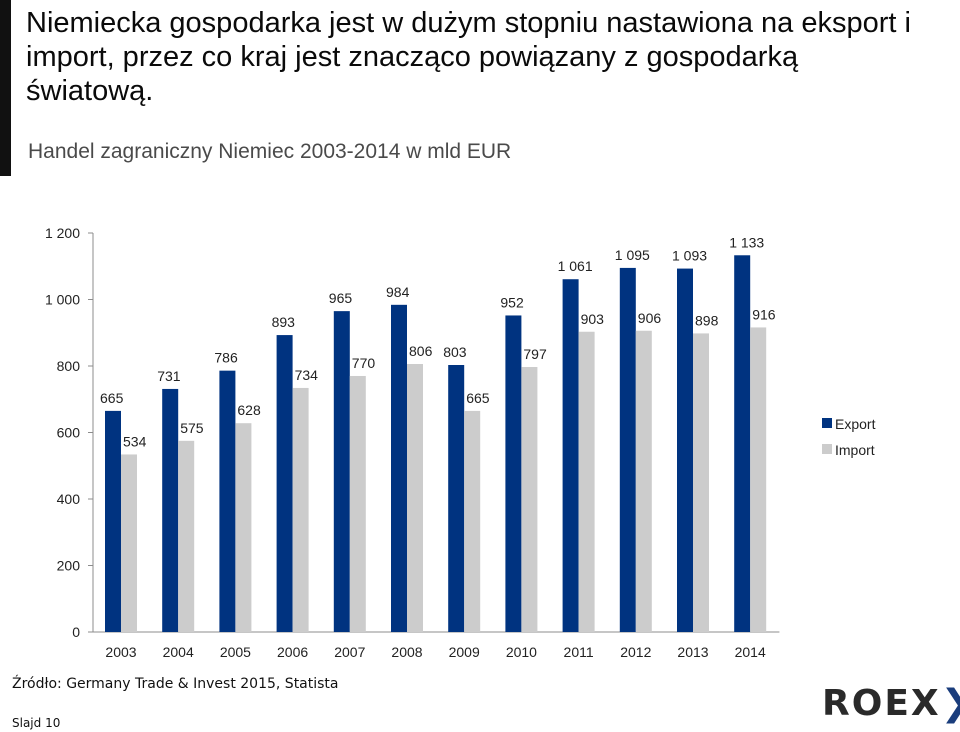 The width and height of the screenshot is (960, 732). Describe the element at coordinates (692, 652) in the screenshot. I see `x-tick-label: 2013` at that location.